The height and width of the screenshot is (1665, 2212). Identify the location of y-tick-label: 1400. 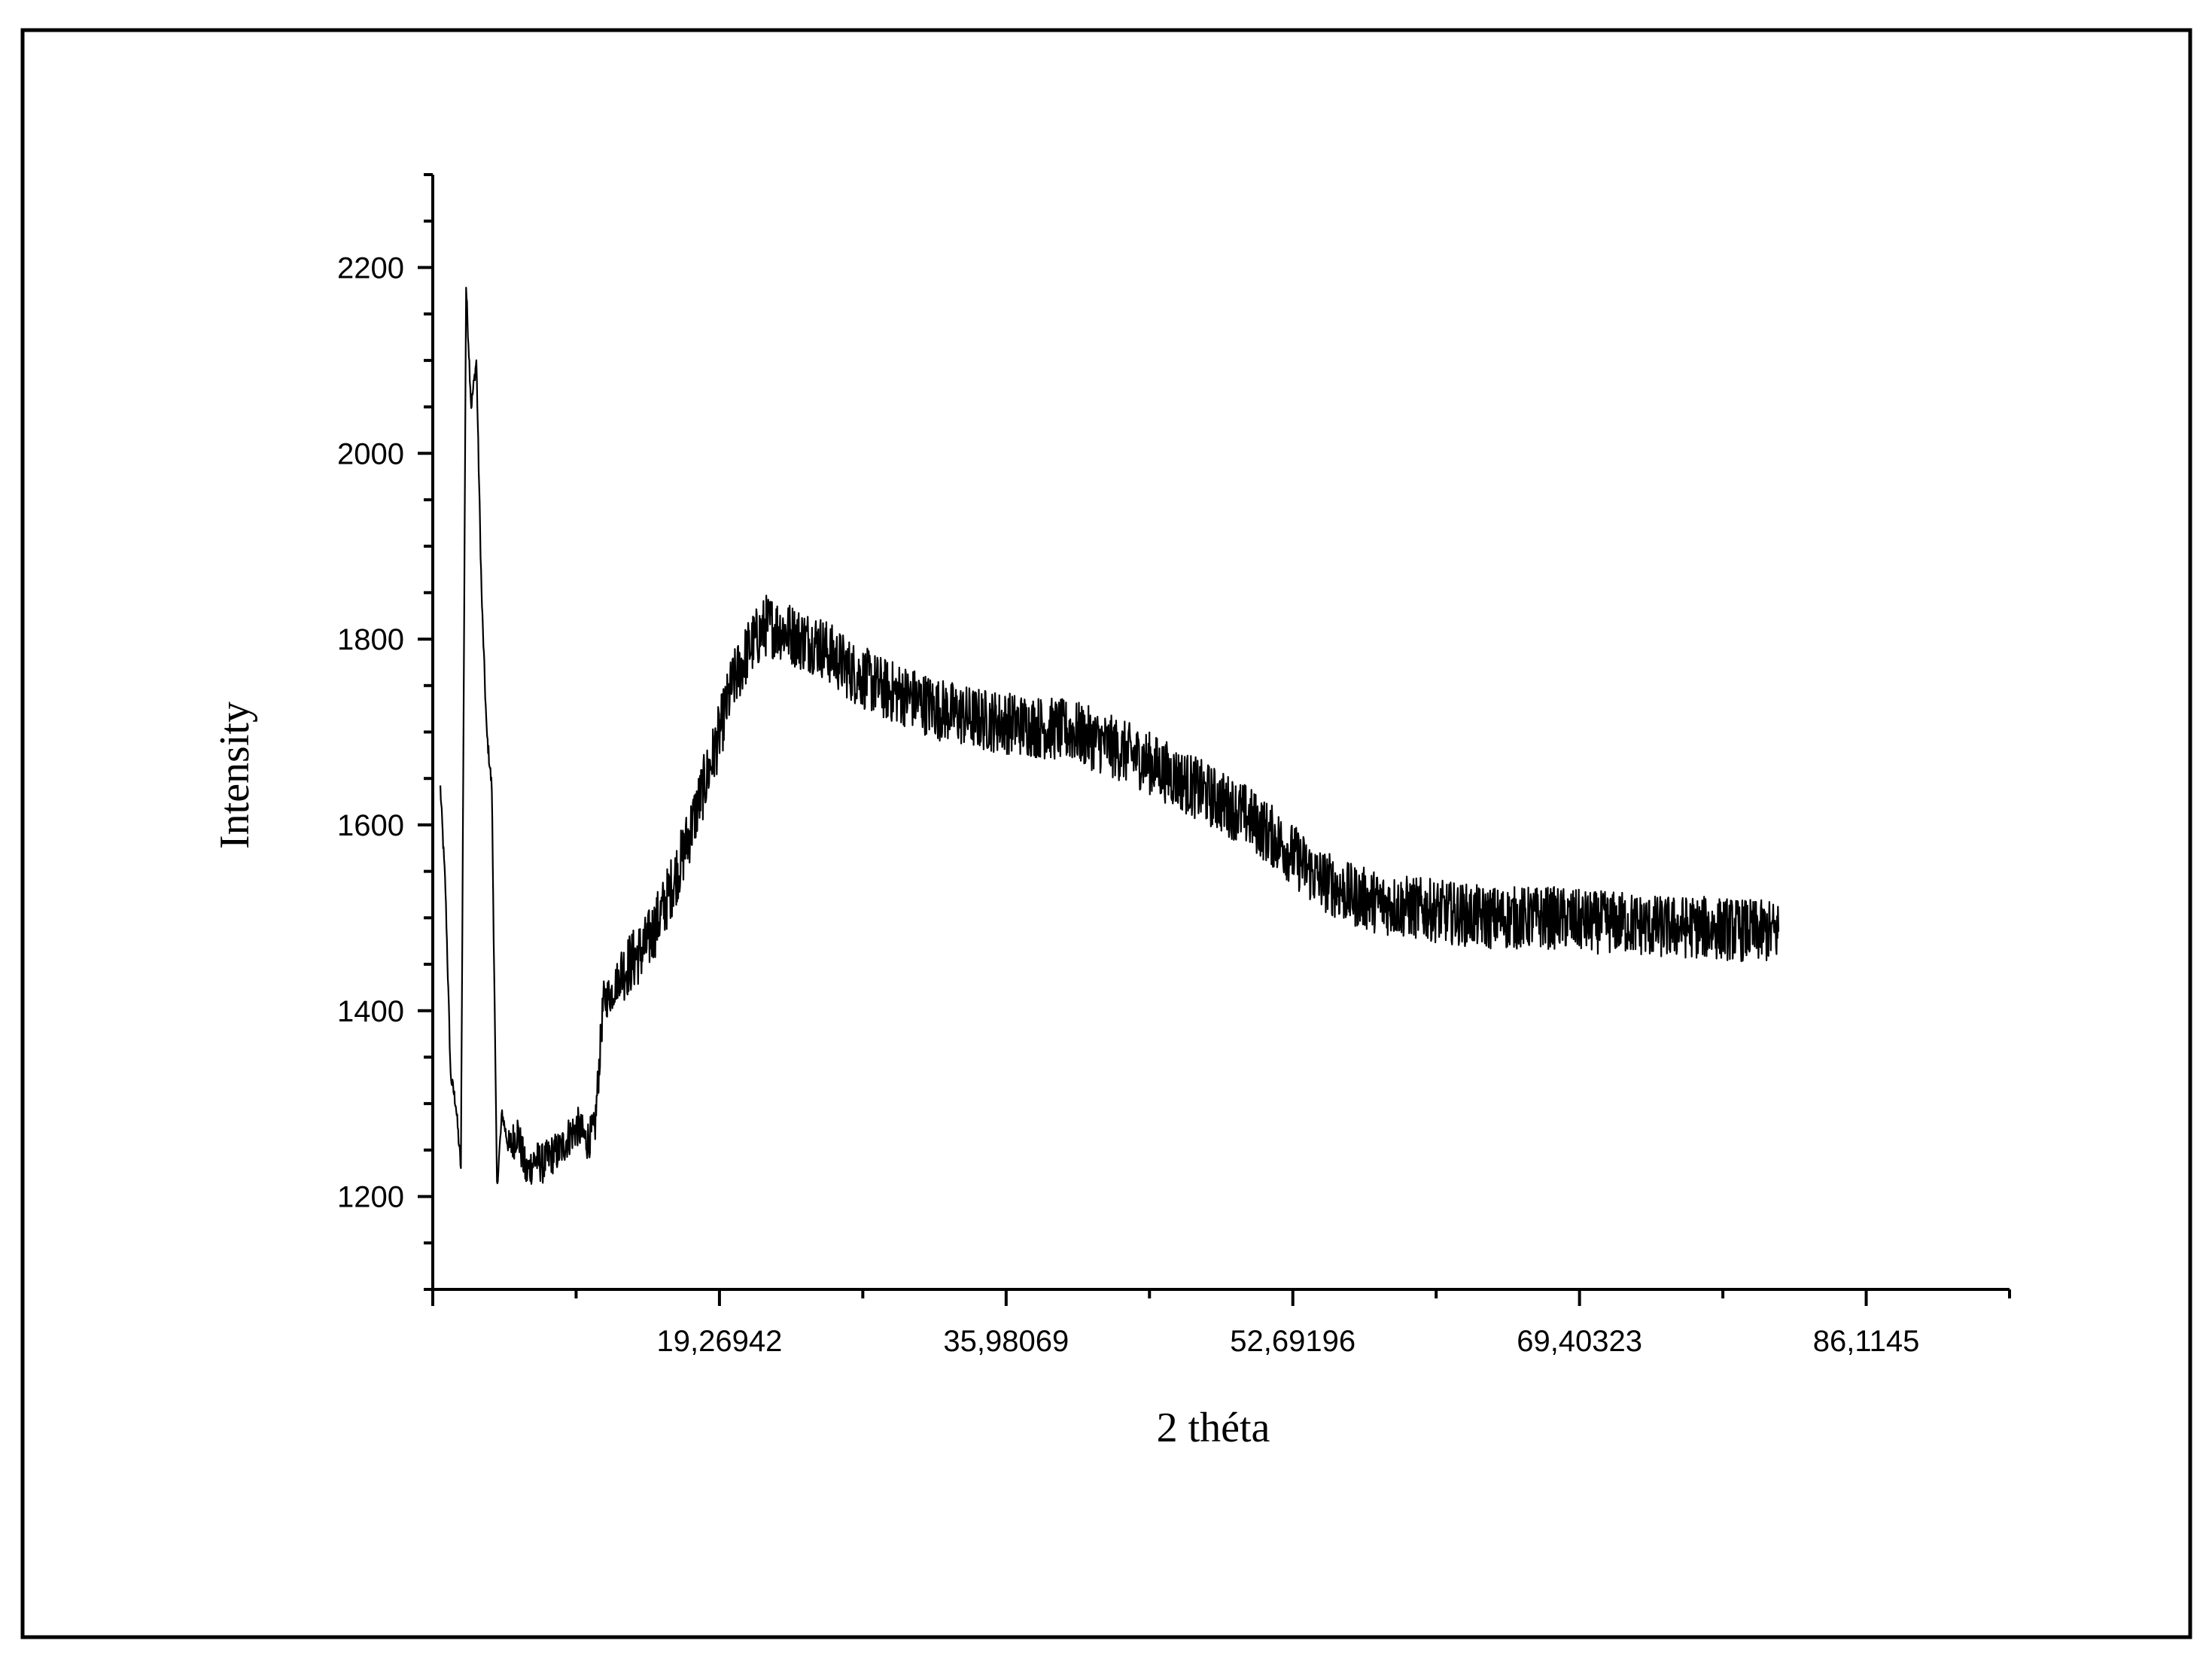
(370, 1011).